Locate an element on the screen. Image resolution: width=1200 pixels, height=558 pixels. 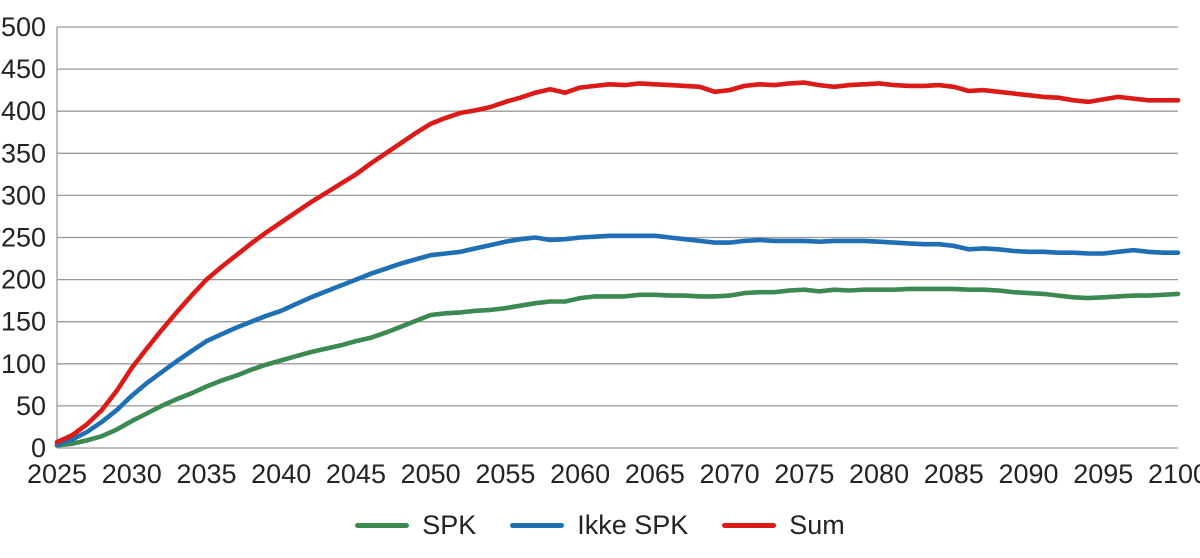
y-axis-tick-label: 0 is located at coordinates (38, 448).